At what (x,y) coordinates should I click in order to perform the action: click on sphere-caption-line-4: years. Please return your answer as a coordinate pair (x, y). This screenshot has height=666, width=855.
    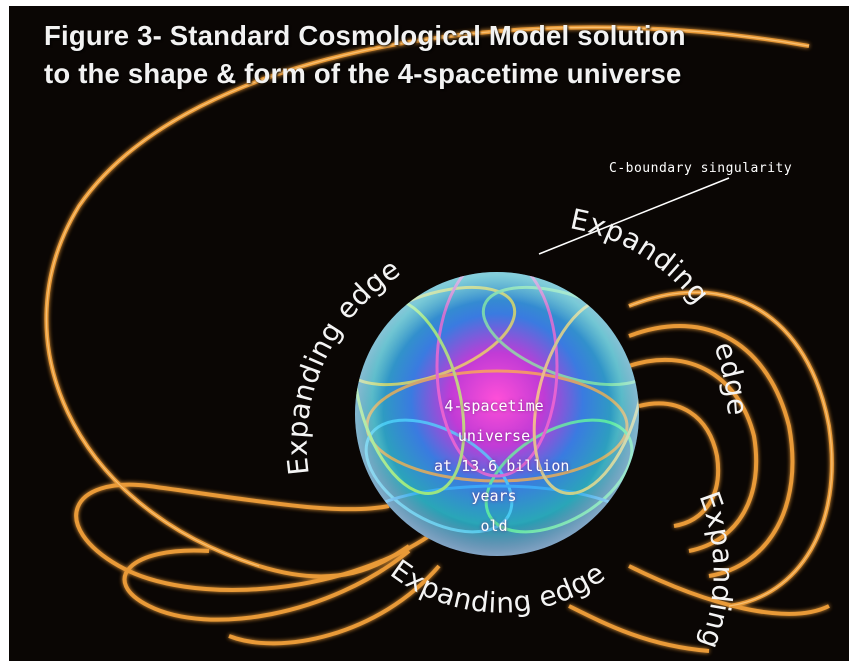
    Looking at the image, I should click on (494, 496).